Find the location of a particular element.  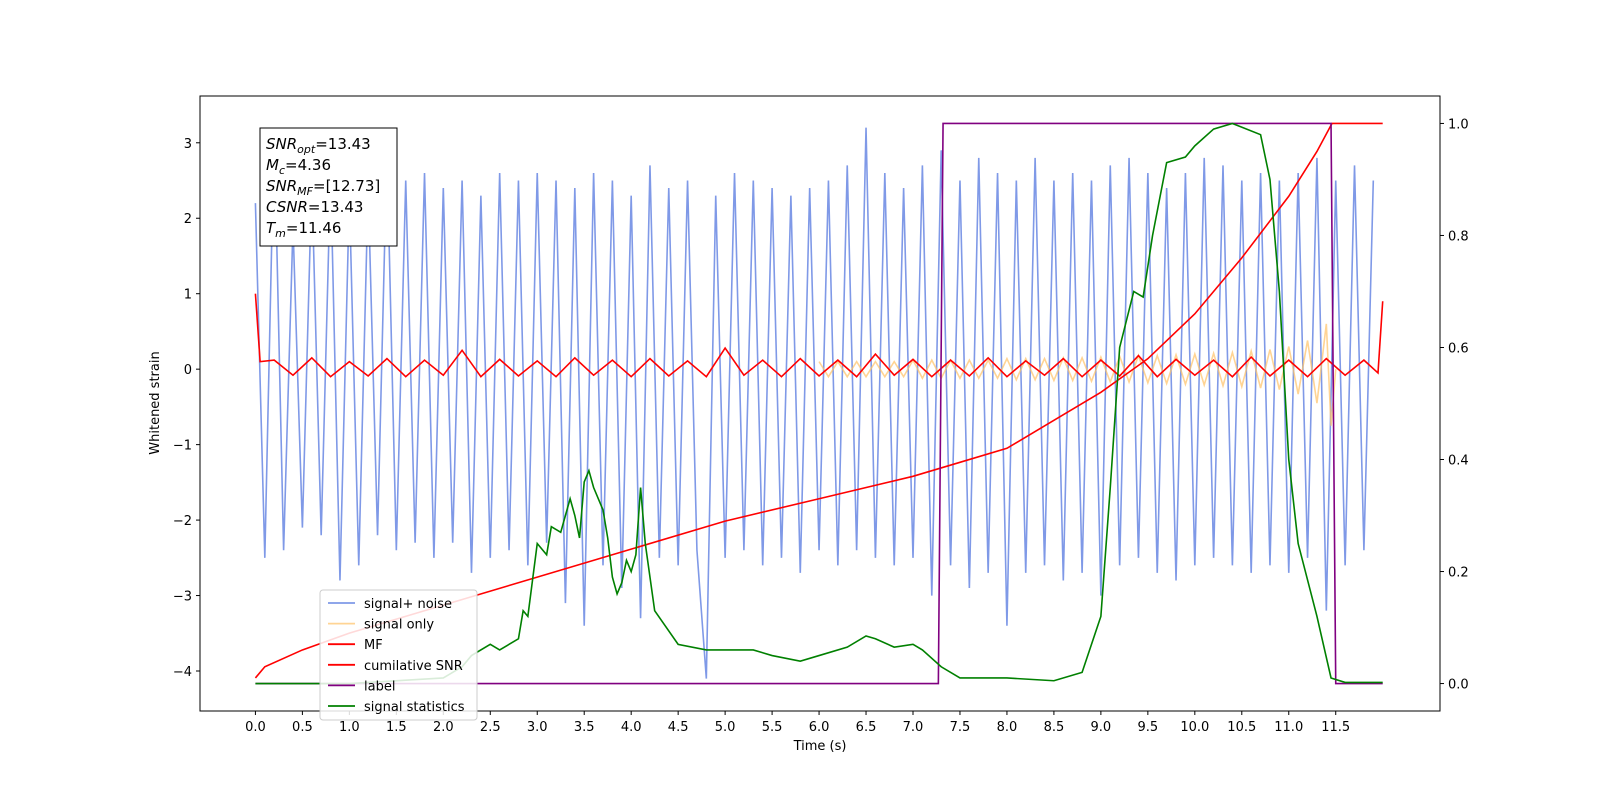

legend-label: signal+ noise is located at coordinates (408, 604).